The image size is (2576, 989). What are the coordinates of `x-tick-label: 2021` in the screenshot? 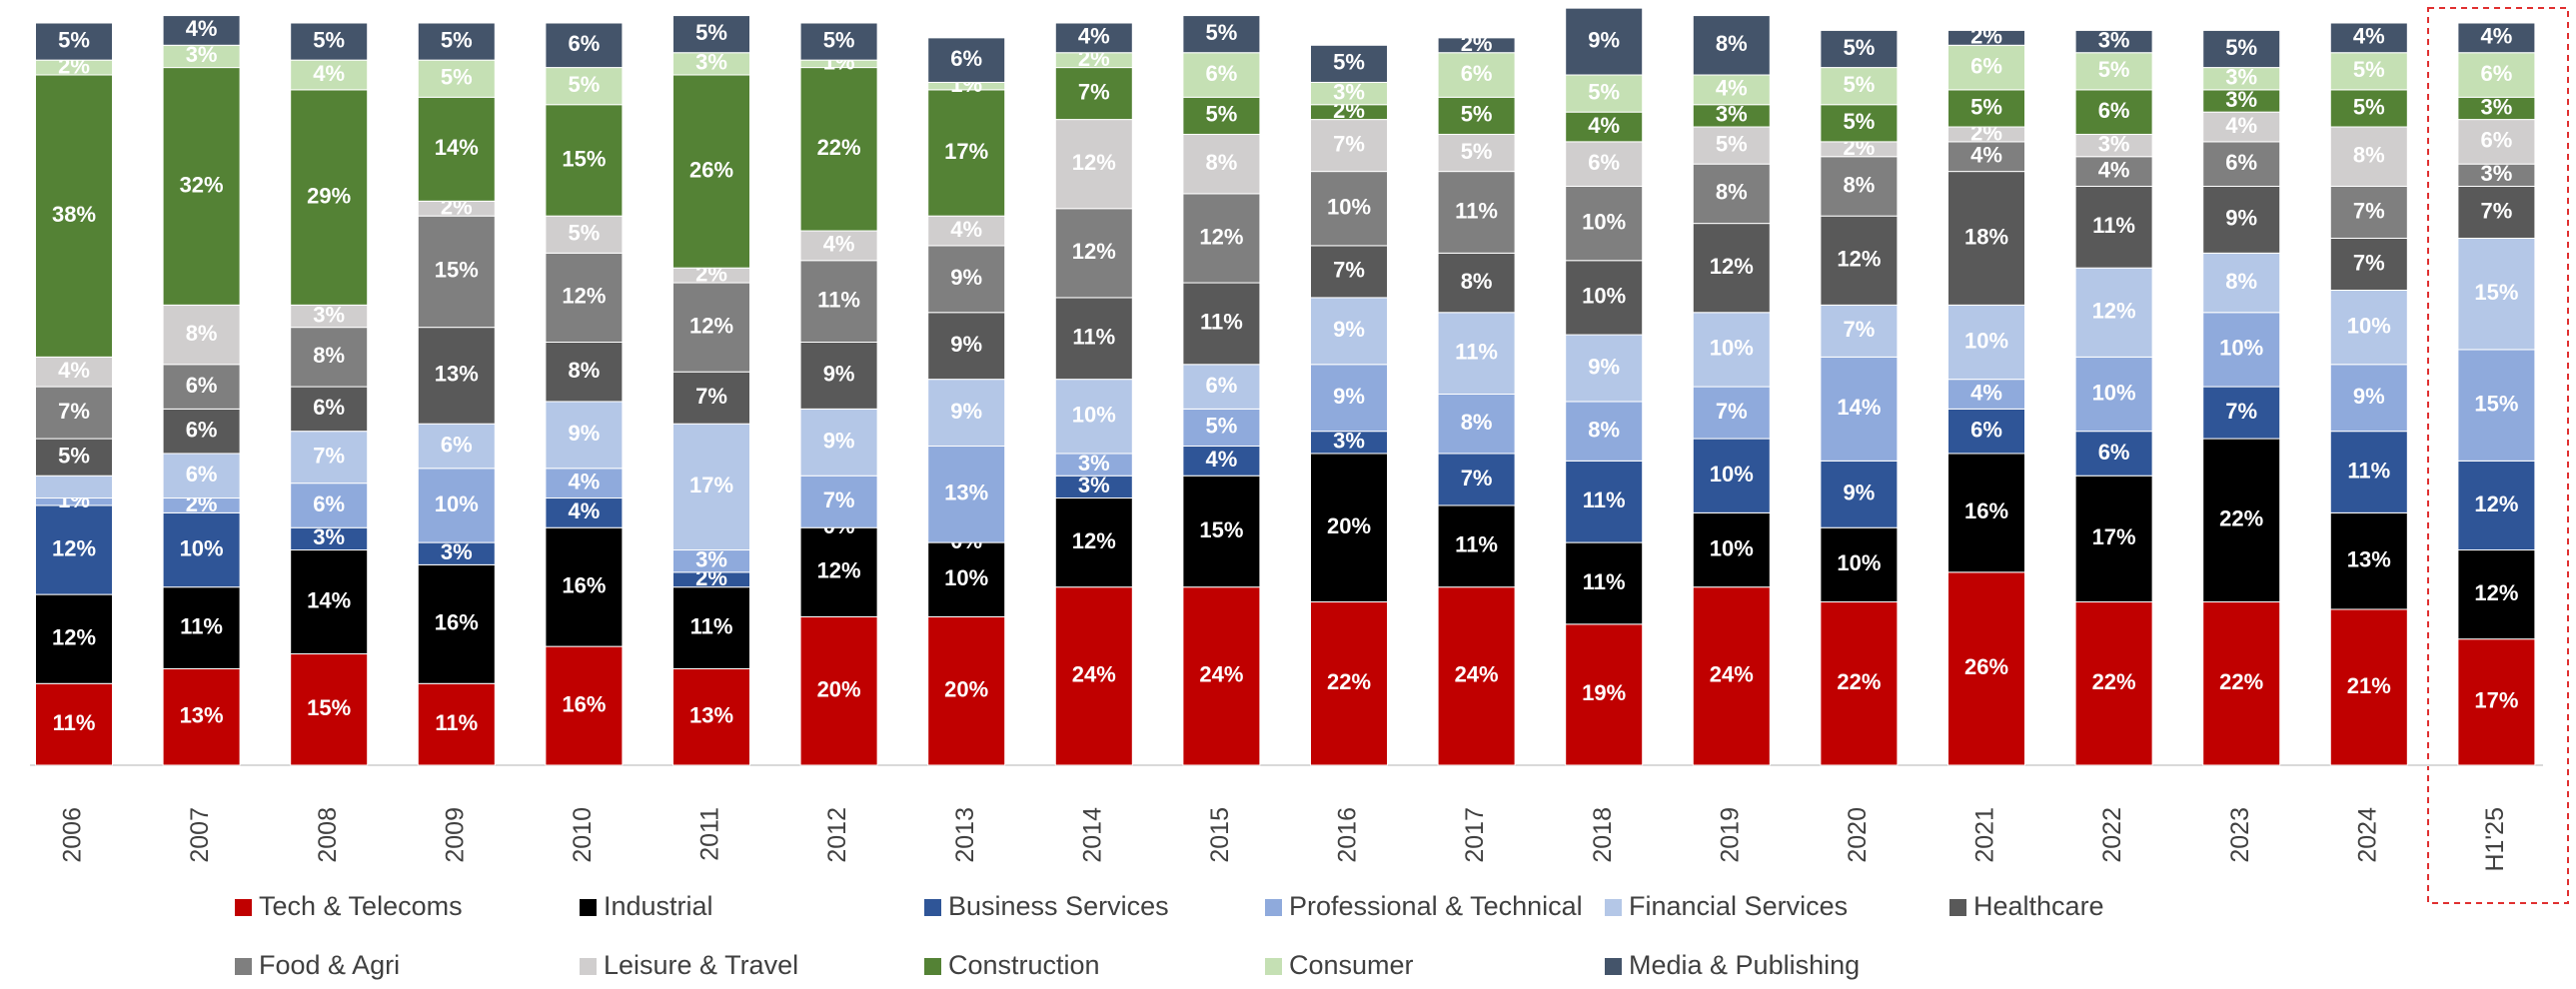 It's located at (1985, 835).